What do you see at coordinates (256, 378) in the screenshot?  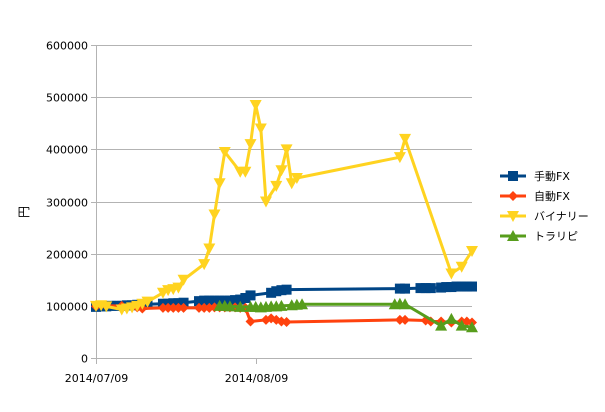 I see `x-tick-label: 2014/08/09` at bounding box center [256, 378].